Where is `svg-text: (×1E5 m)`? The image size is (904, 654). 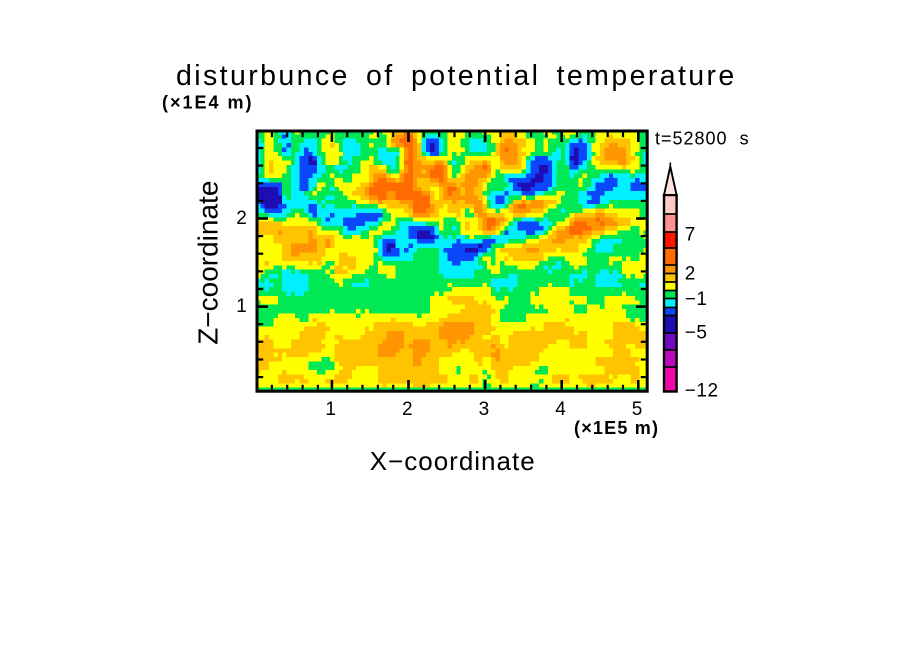
svg-text: (×1E5 m) is located at coordinates (616, 428).